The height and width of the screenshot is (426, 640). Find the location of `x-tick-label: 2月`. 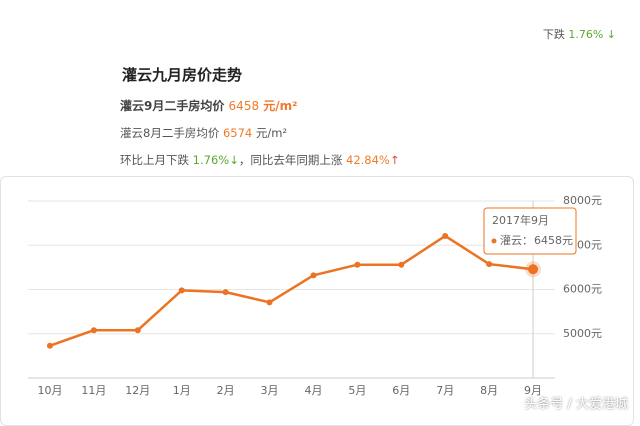

x-tick-label: 2月 is located at coordinates (226, 390).